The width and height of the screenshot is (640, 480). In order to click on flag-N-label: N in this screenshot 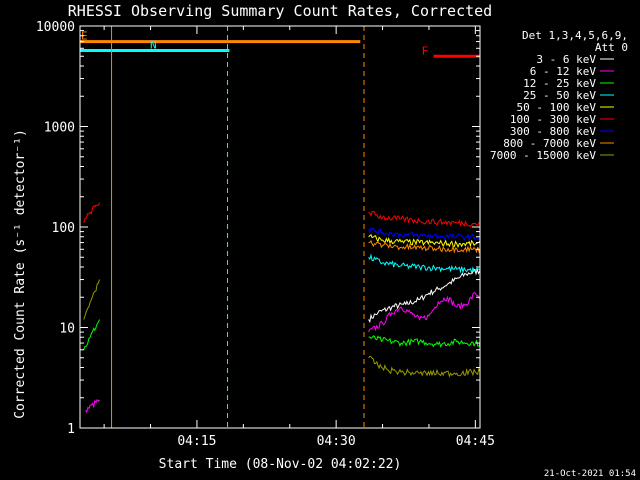, I will do `click(153, 45)`.